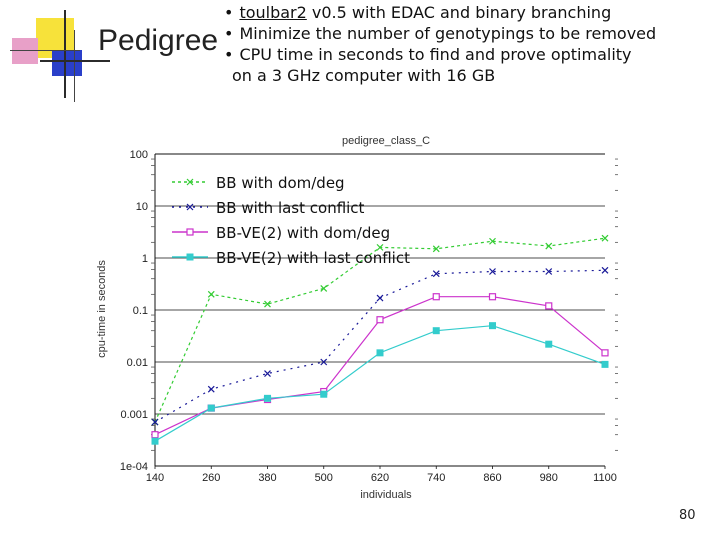 The image size is (720, 540). What do you see at coordinates (134, 467) in the screenshot?
I see `y-tick-label: 1e-04` at bounding box center [134, 467].